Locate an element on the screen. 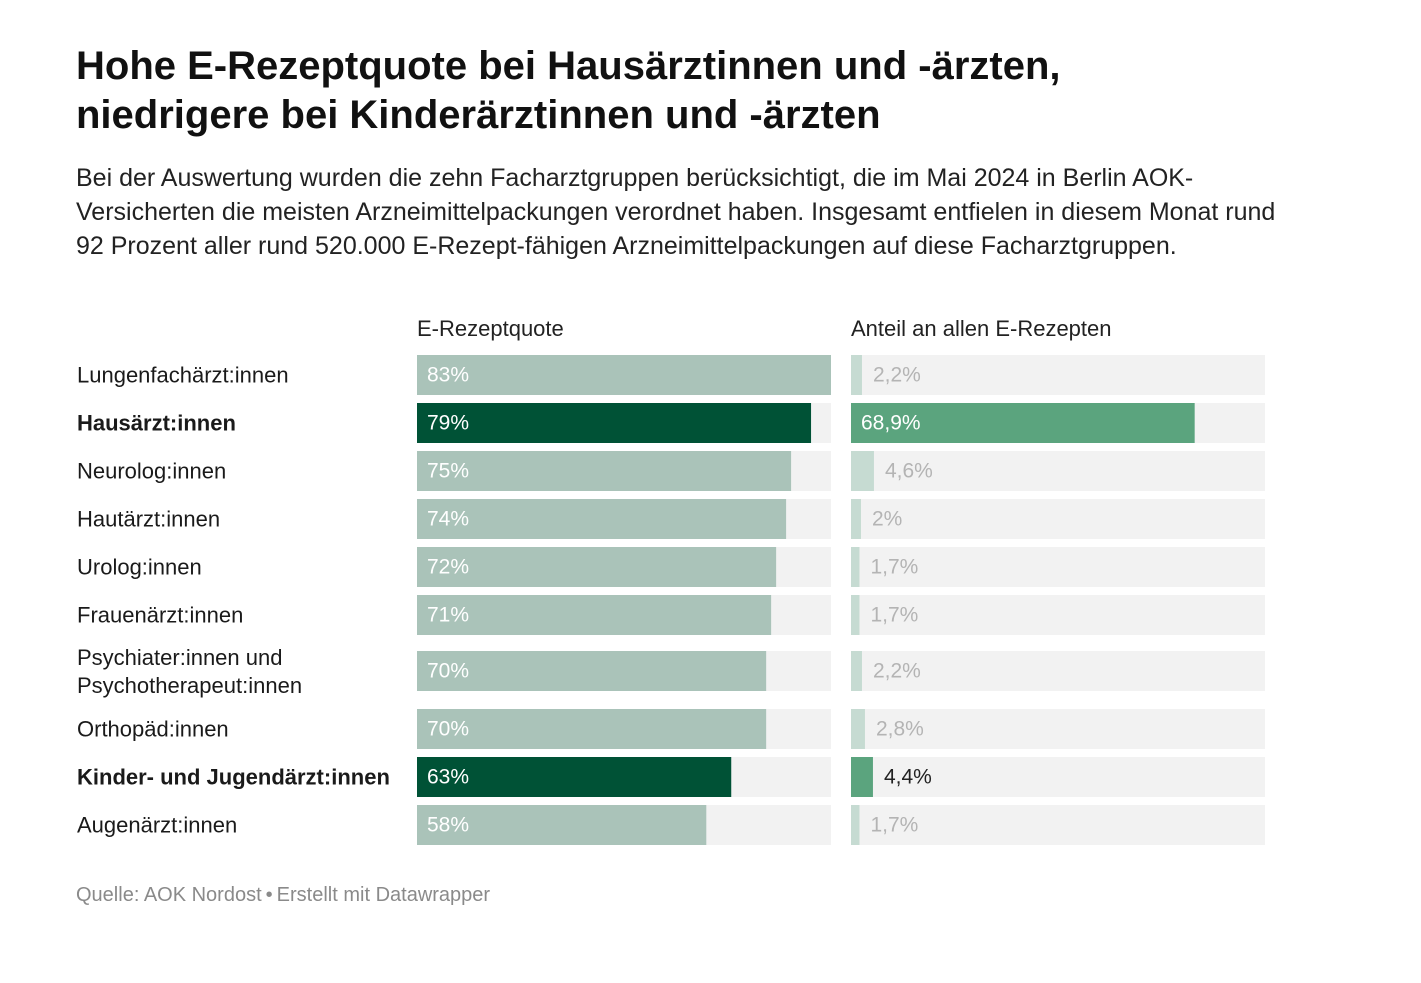 Image resolution: width=1421 pixels, height=983 pixels. category-label-line: Psychiater:innen und is located at coordinates (179, 657).